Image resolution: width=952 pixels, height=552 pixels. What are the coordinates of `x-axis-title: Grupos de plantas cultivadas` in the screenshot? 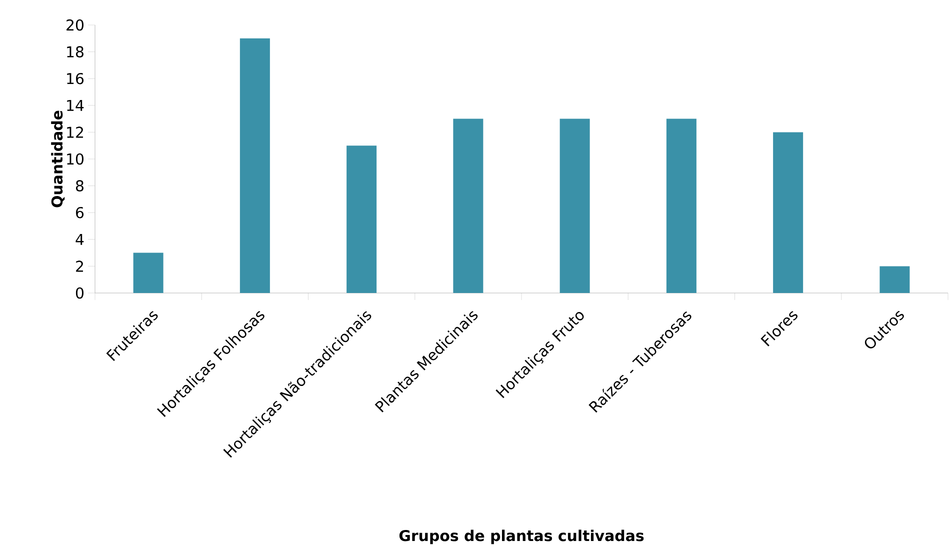 It's located at (521, 537).